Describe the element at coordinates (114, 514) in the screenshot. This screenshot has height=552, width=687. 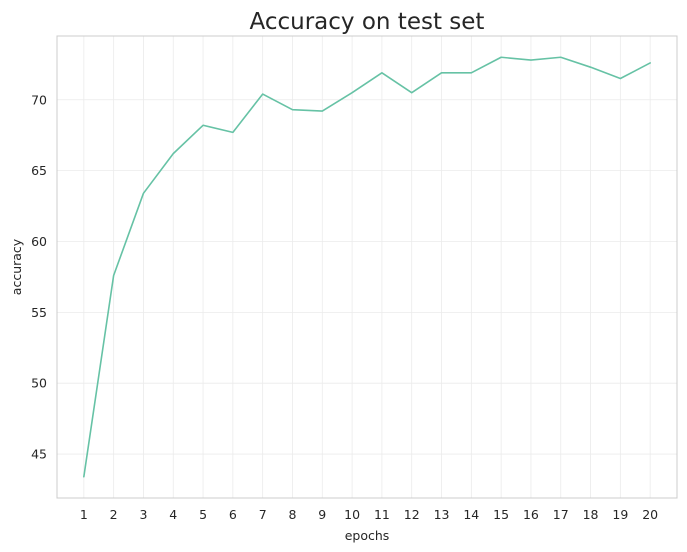
I see `x-tick-label: 2` at that location.